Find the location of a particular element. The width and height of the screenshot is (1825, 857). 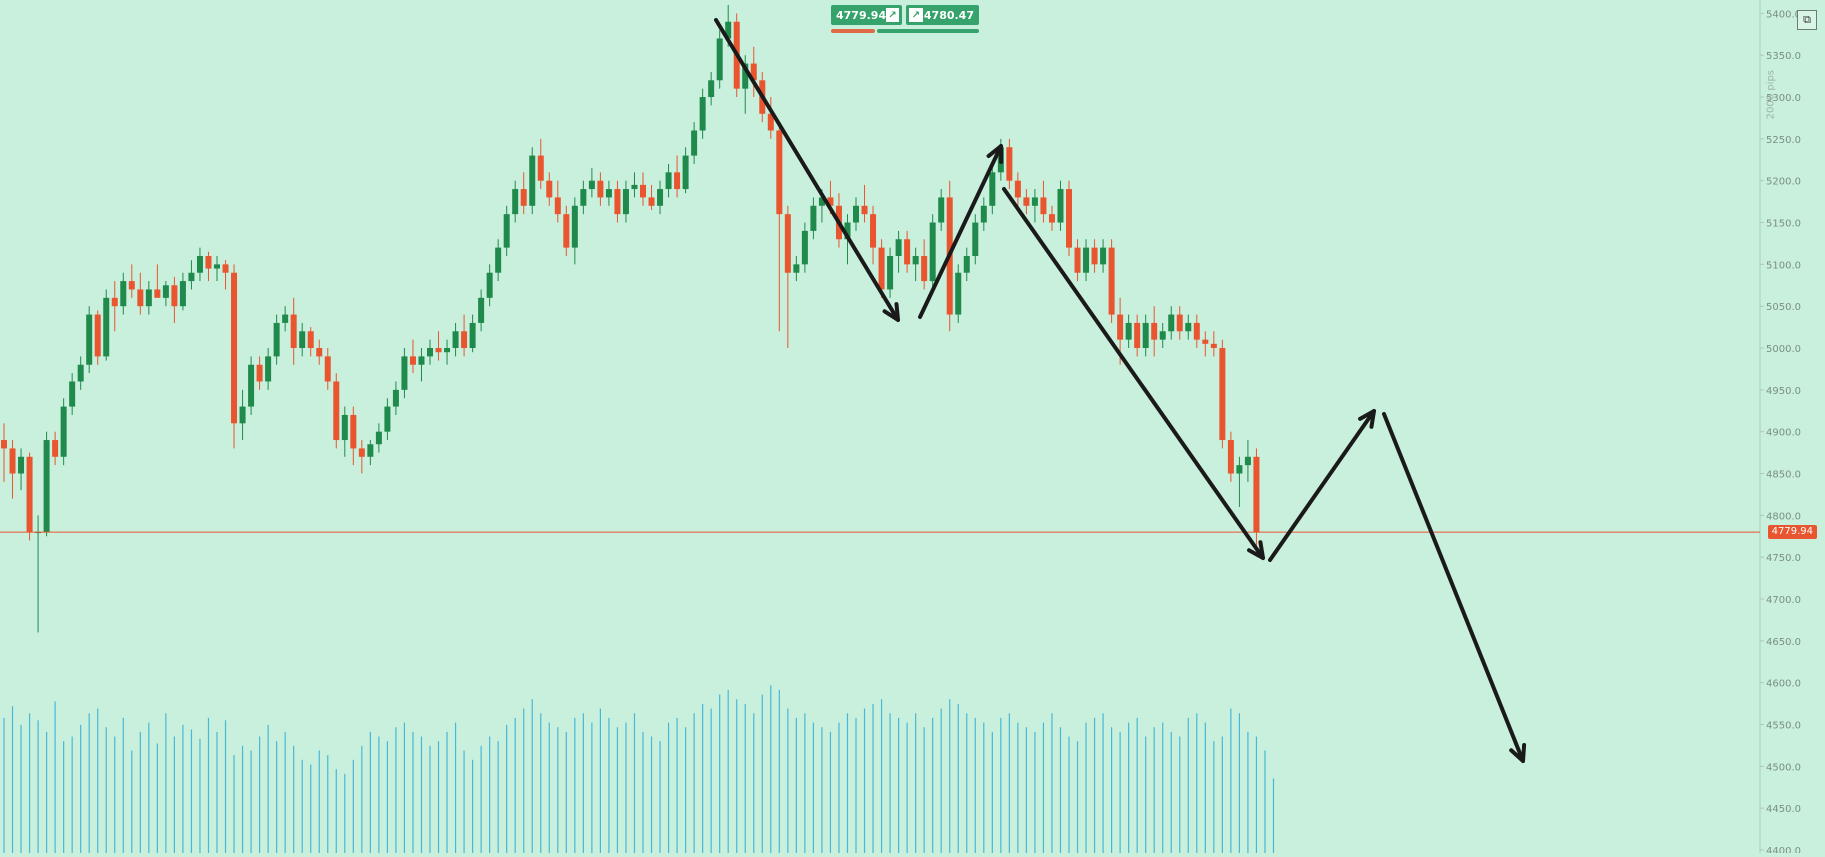

buy-button: ↗ 4780.47 is located at coordinates (942, 15).